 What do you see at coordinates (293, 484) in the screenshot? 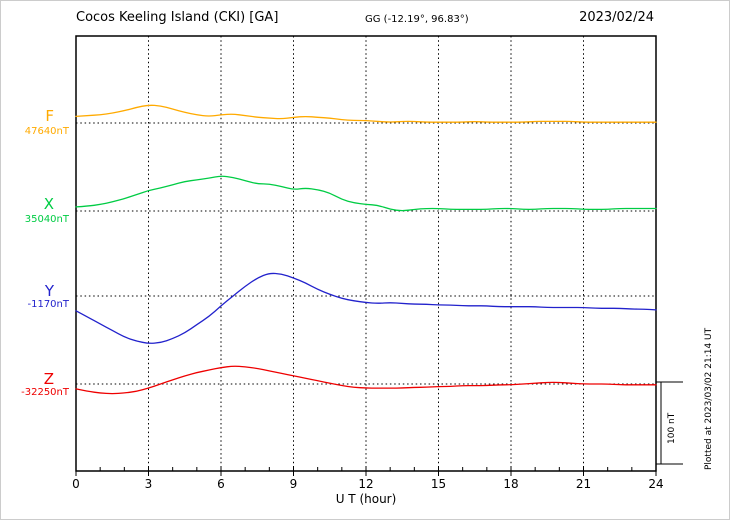
I see `x-tick-label-9: 9` at bounding box center [293, 484].